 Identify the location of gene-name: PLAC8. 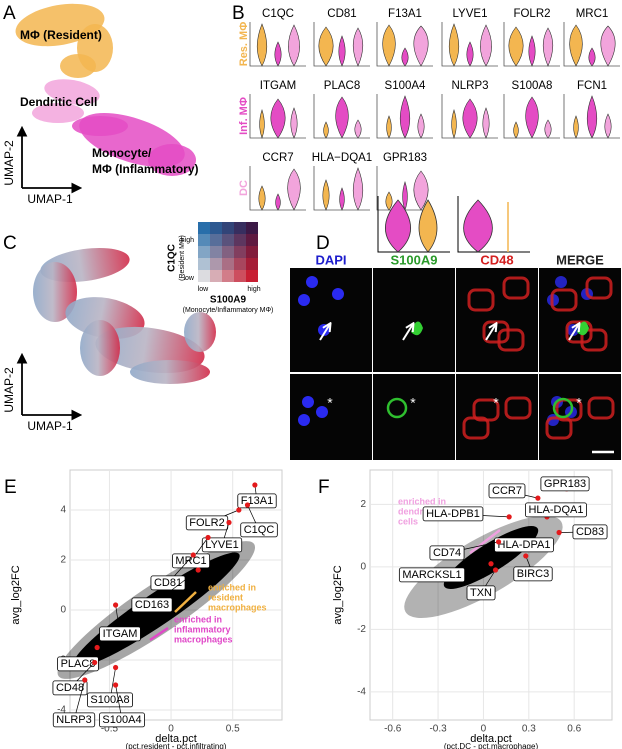
(342, 86).